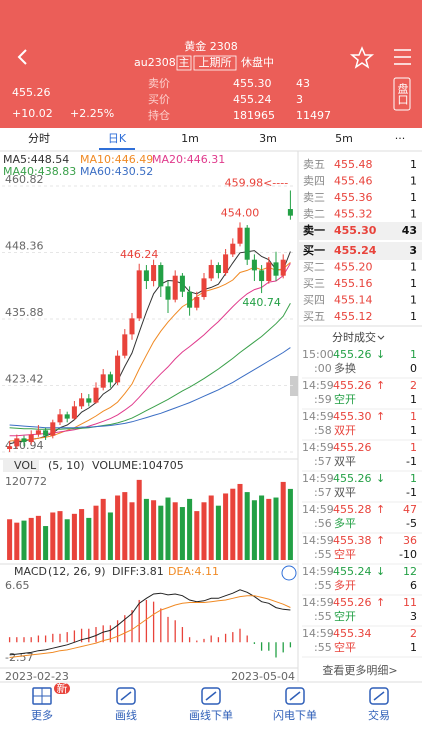 The height and width of the screenshot is (750, 422). I want to click on book-price: 455.14, so click(353, 300).